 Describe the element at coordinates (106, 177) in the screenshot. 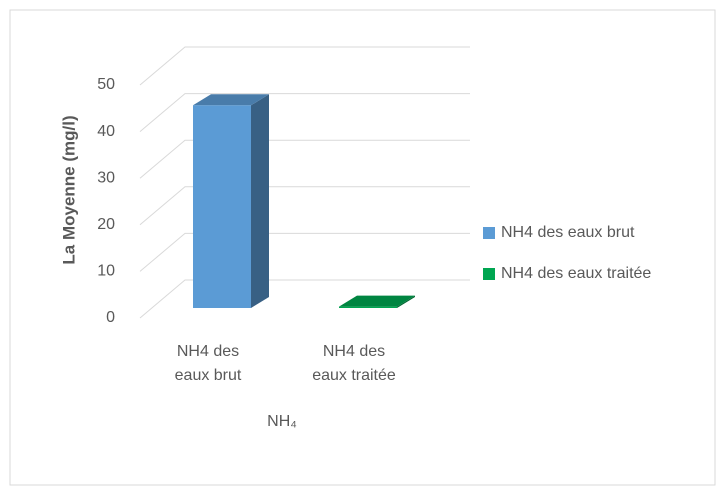

I see `y-tick-label: 30` at that location.